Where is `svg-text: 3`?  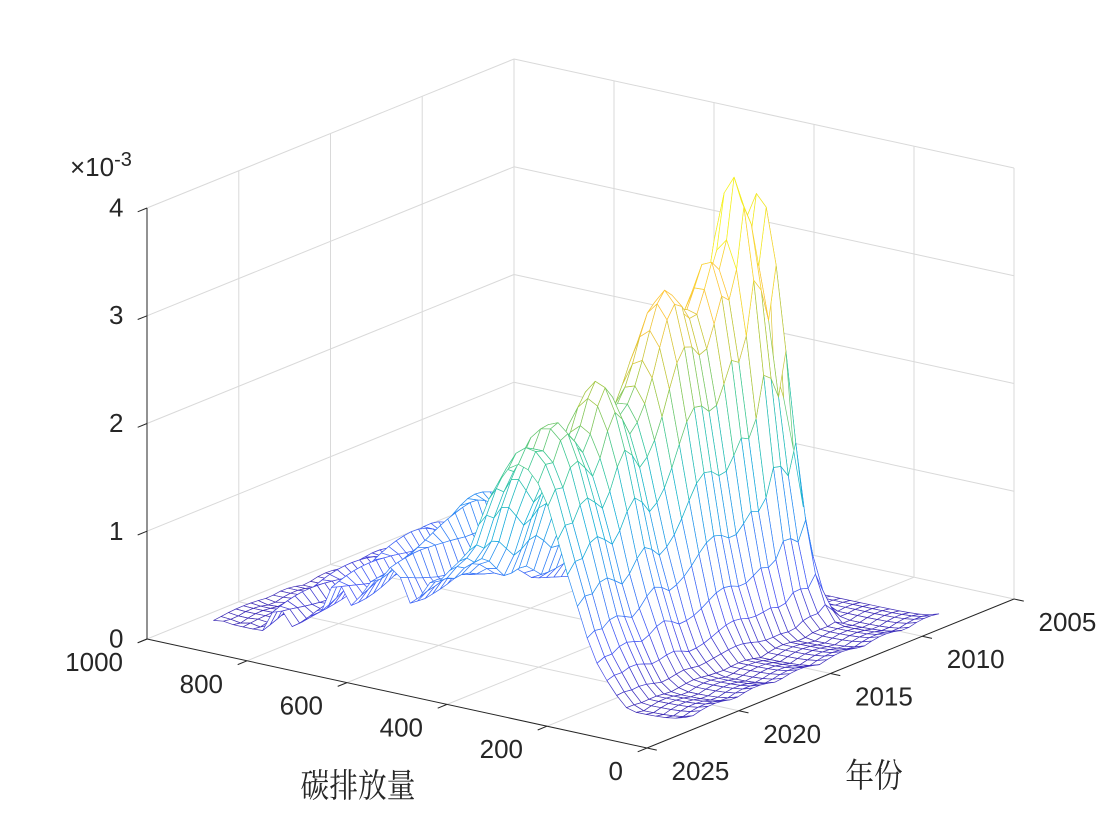 svg-text: 3 is located at coordinates (116, 315).